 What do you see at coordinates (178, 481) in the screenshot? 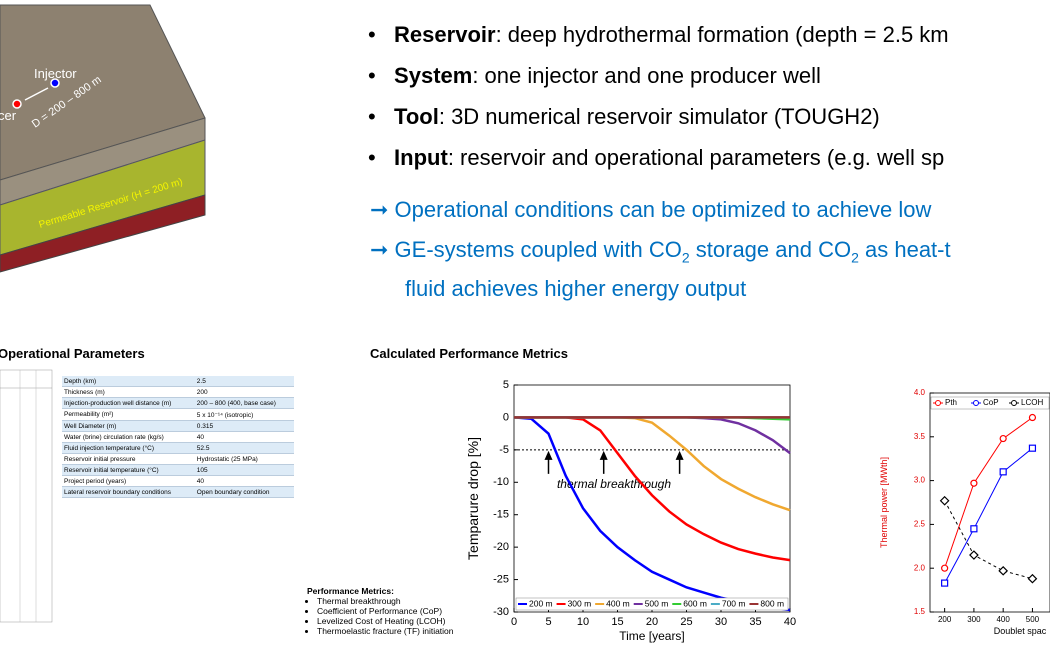
I see `table-row: Project period (years) 40` at bounding box center [178, 481].